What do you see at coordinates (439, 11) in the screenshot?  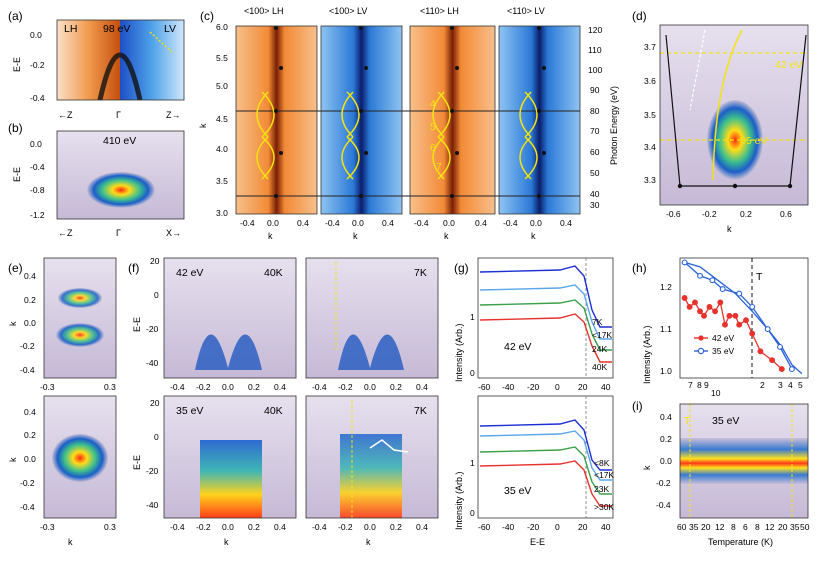 I see `panel-c-title-2: <110> LH` at bounding box center [439, 11].